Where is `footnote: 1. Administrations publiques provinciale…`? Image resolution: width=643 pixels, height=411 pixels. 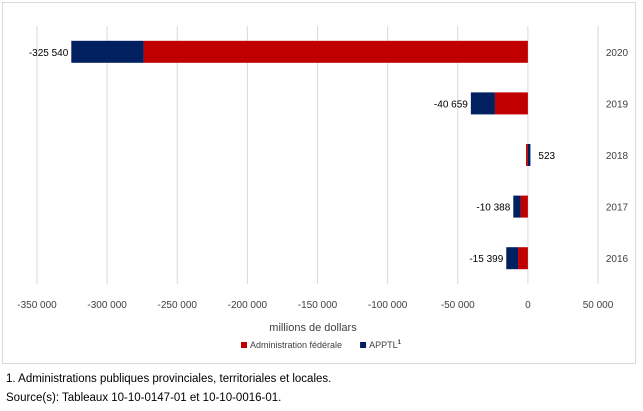
footnote: 1. Administrations publiques provinciale… is located at coordinates (169, 379).